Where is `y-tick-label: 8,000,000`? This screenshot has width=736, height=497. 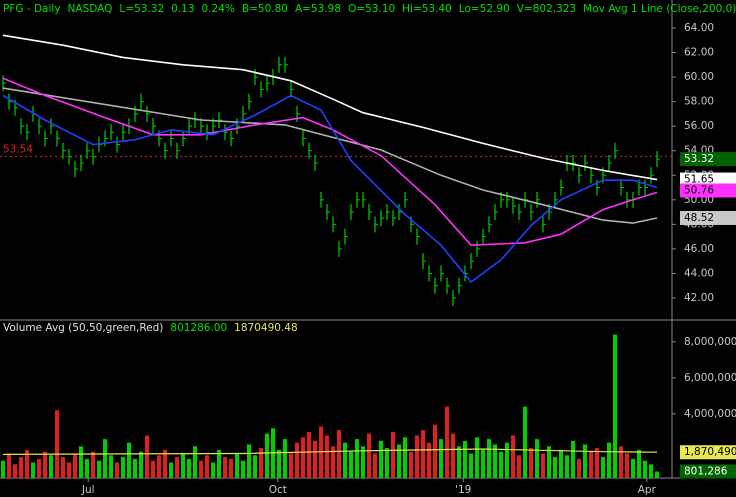 y-tick-label: 8,000,000 is located at coordinates (710, 342).